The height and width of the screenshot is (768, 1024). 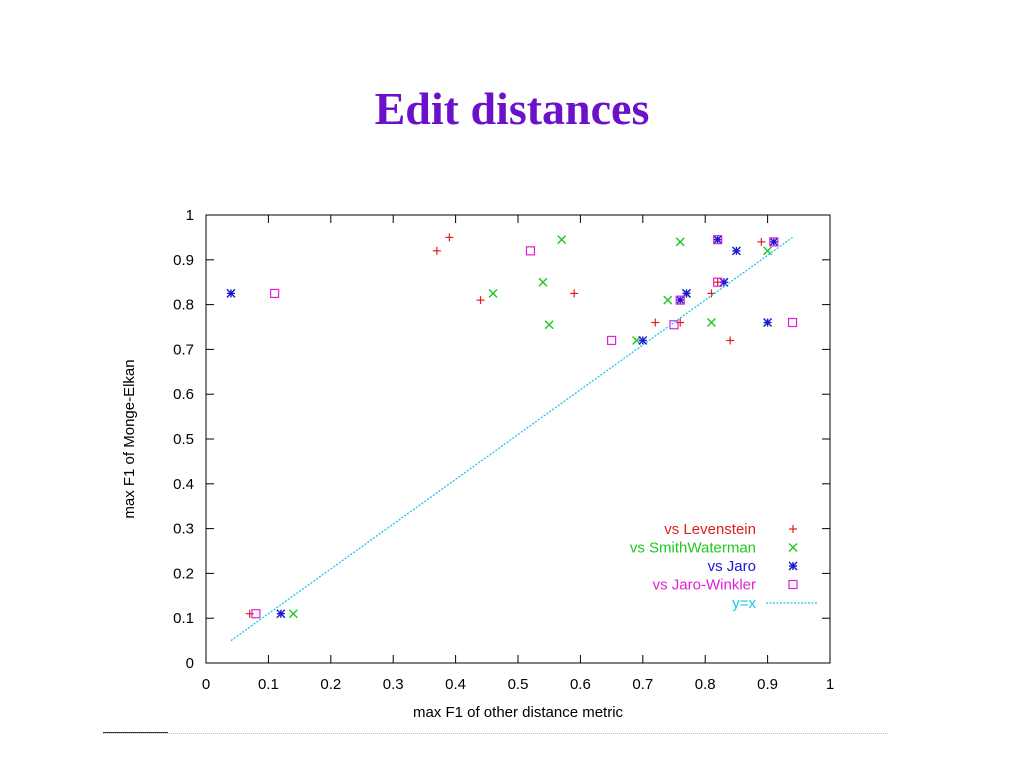 I want to click on x-tick-label: 0.1, so click(x=268, y=684).